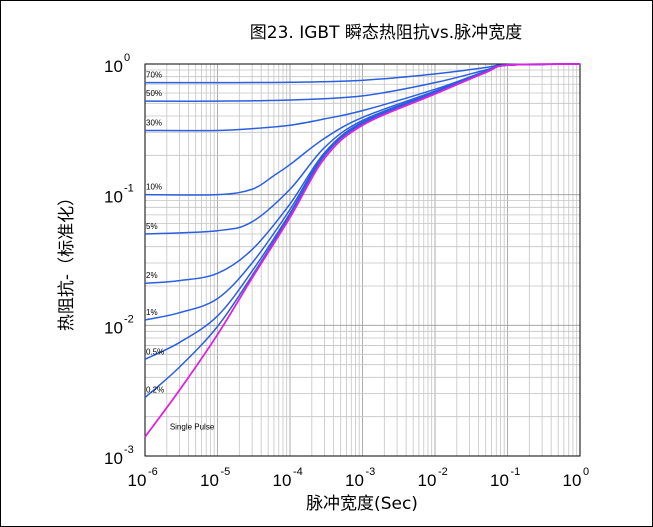 This screenshot has width=653, height=527. I want to click on y-tick-exponent: -1, so click(129, 189).